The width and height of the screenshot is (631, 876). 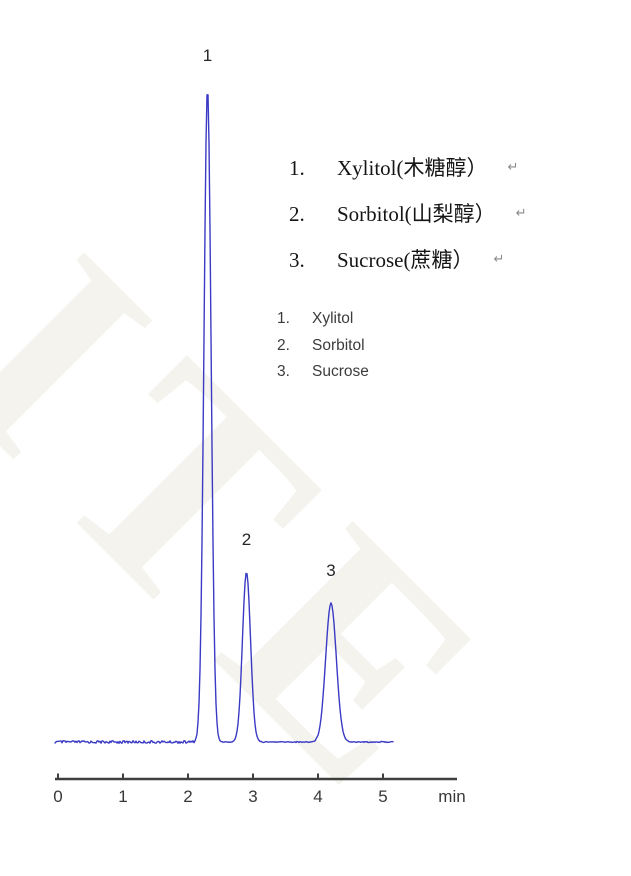 What do you see at coordinates (259, 789) in the screenshot?
I see `x-axis: 0 1 2 3 4 5 min` at bounding box center [259, 789].